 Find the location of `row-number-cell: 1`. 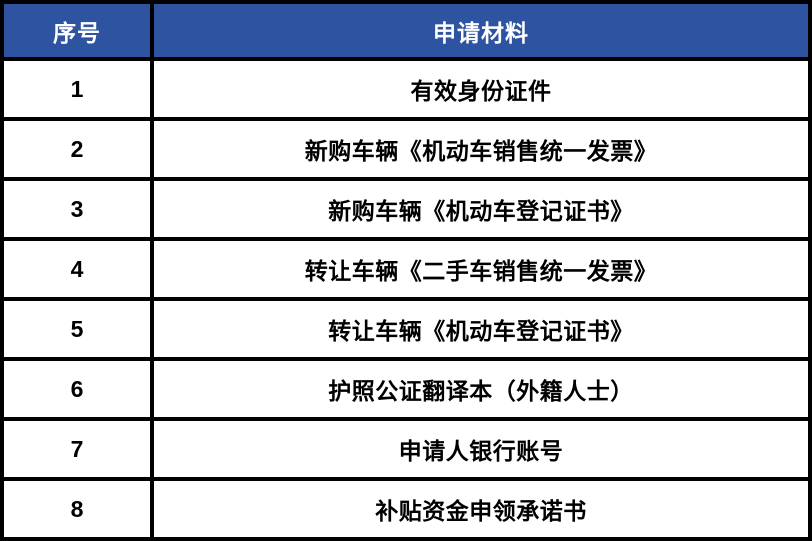

row-number-cell: 1 is located at coordinates (77, 89).